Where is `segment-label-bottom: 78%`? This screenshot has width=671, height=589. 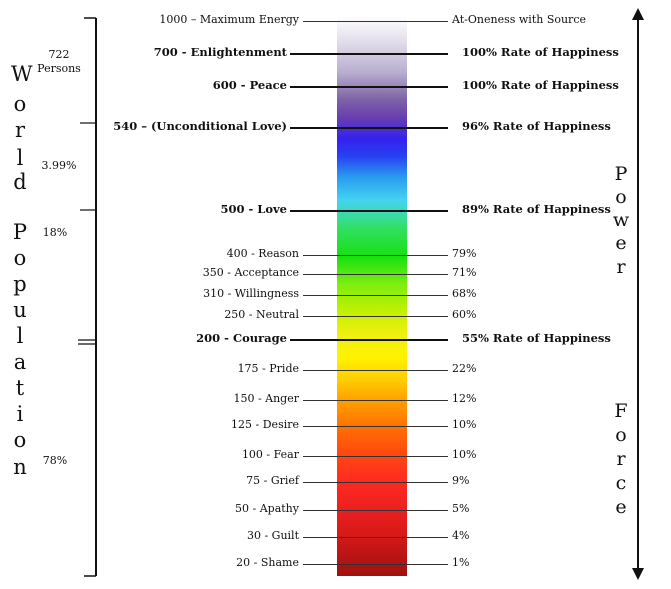
segment-label-bottom: 78% is located at coordinates (55, 460).